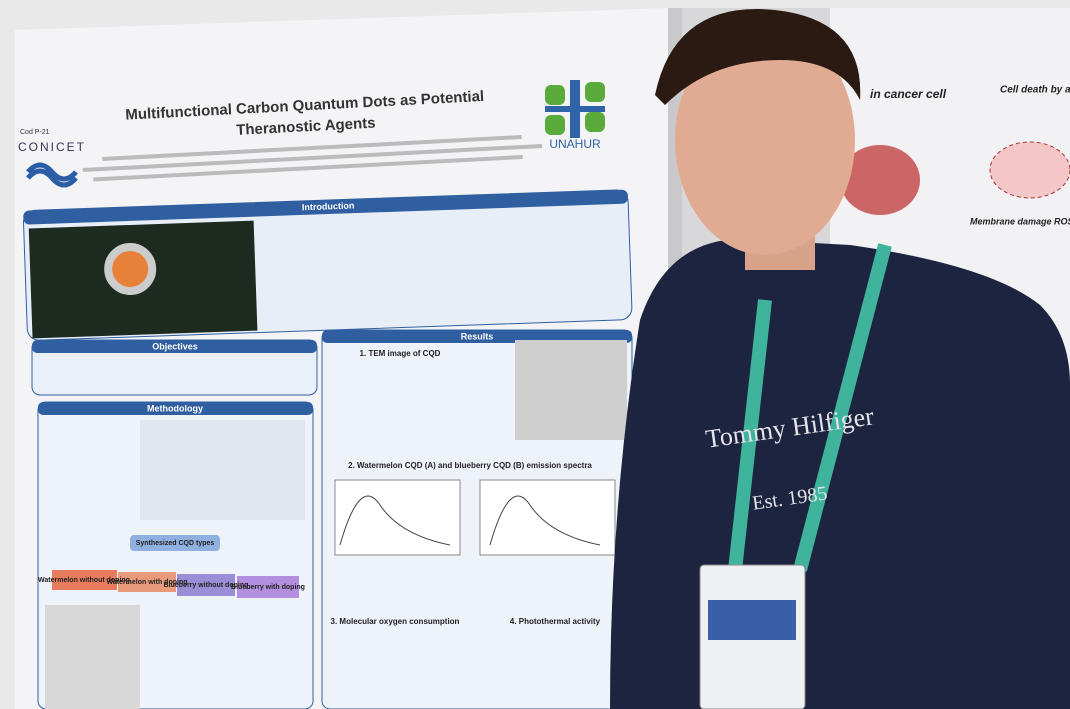 This screenshot has width=1070, height=709. What do you see at coordinates (758, 57) in the screenshot?
I see `hair` at bounding box center [758, 57].